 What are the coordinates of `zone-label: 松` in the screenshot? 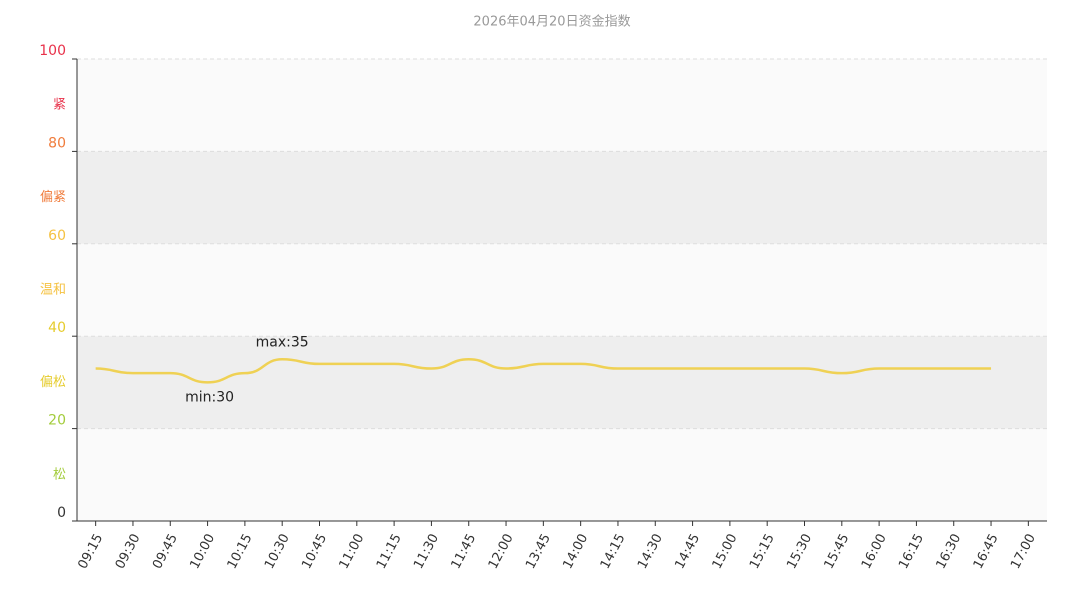 It's located at (59, 474).